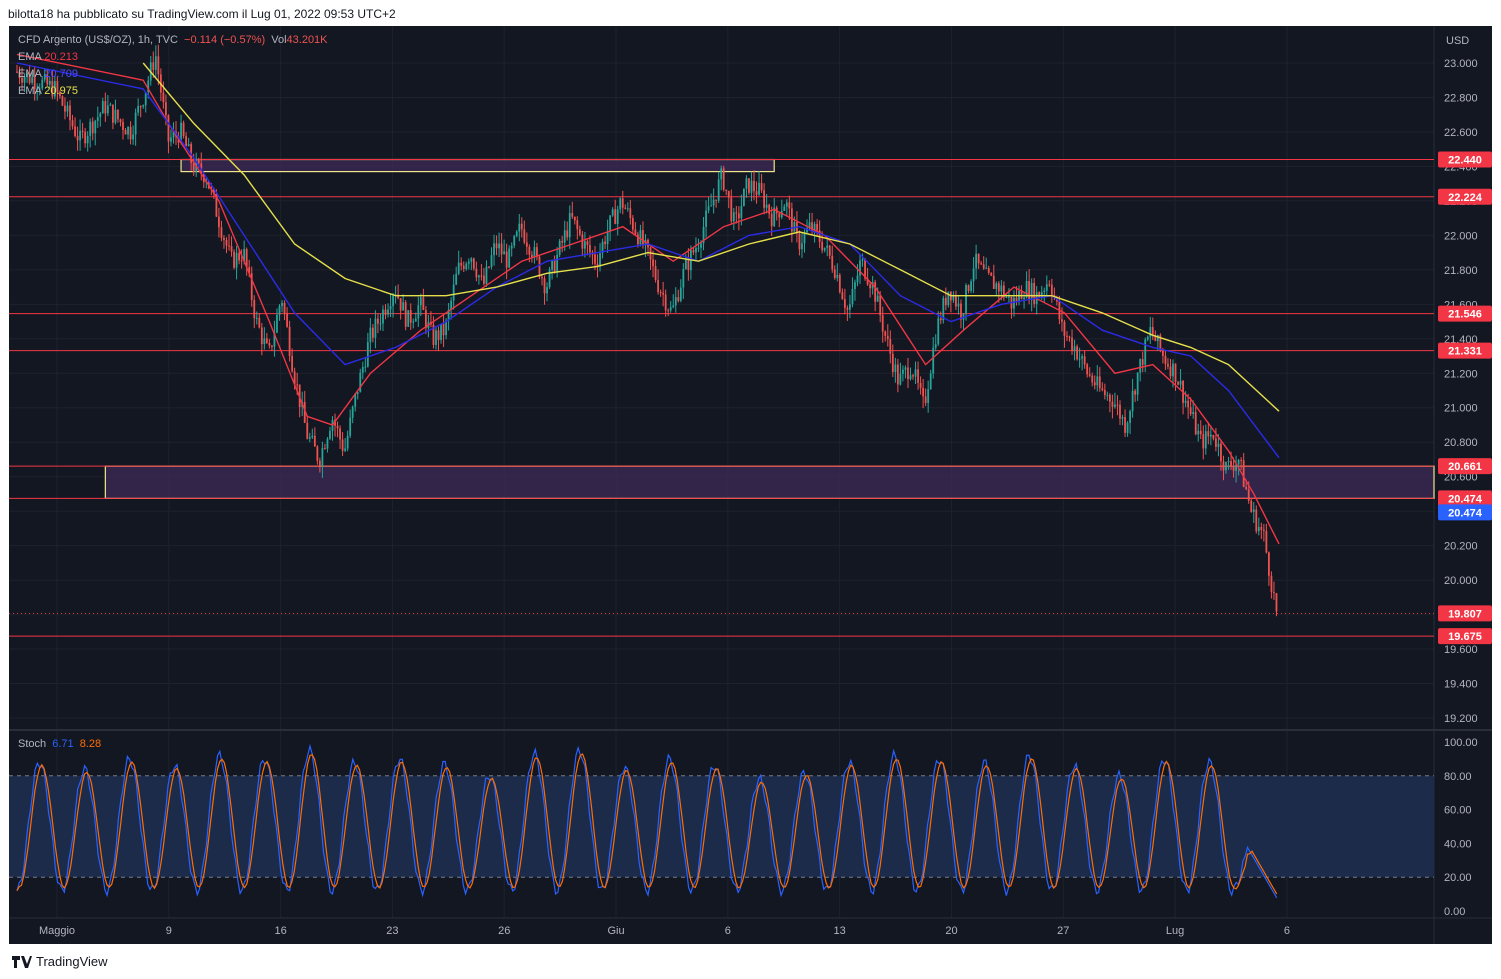 This screenshot has height=979, width=1501. Describe the element at coordinates (1458, 878) in the screenshot. I see `stoch-tick-label: 20.00` at that location.